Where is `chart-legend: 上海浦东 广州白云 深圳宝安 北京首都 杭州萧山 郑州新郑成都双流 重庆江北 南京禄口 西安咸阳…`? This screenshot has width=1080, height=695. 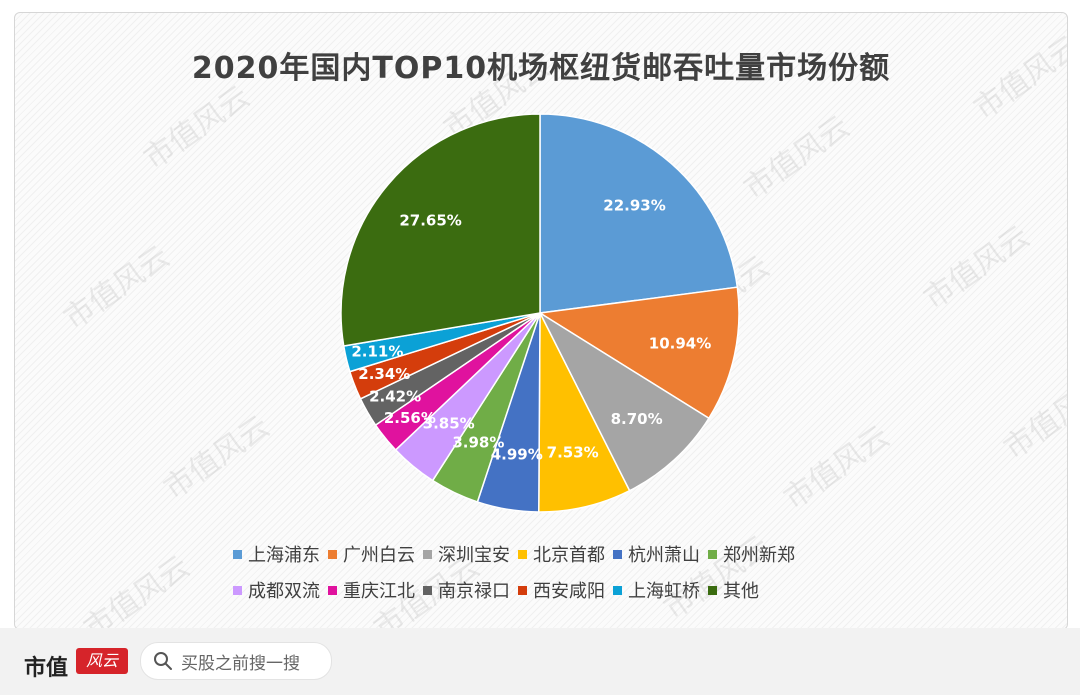
chart-legend: 上海浦东 广州白云 深圳宝安 北京首都 杭州萧山 郑州新郑成都双流 重庆江北 南京禄口 西安咸阳… is located at coordinates (553, 572).